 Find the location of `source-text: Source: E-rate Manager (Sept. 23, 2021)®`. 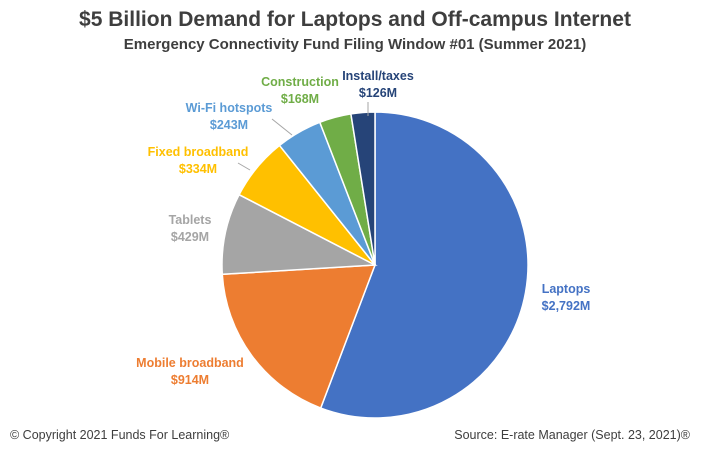

source-text: Source: E-rate Manager (Sept. 23, 2021)® is located at coordinates (572, 435).